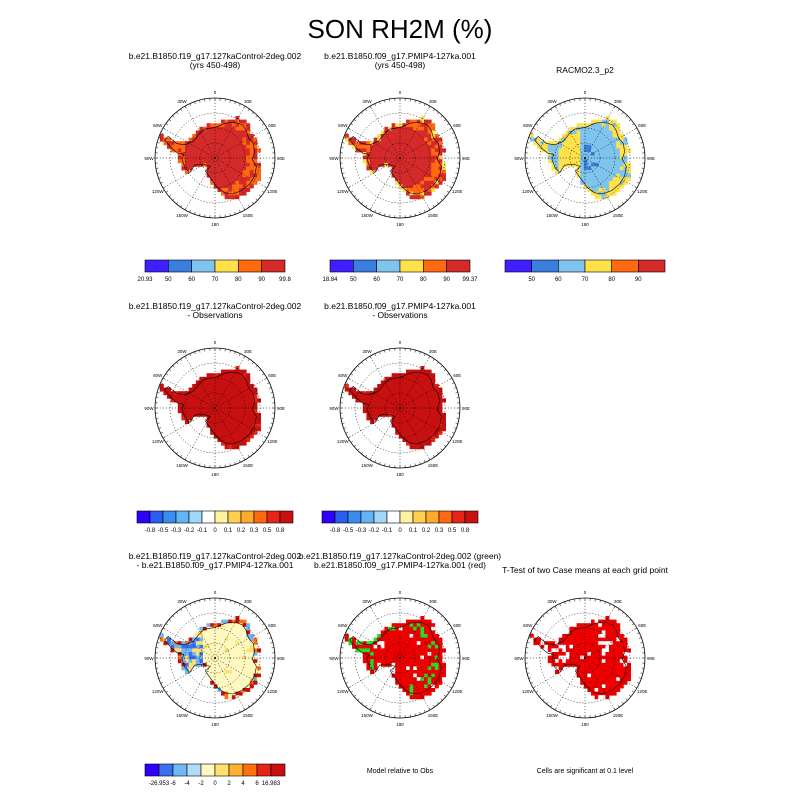  Describe the element at coordinates (272, 441) in the screenshot. I see `longitude-label: 120E` at that location.